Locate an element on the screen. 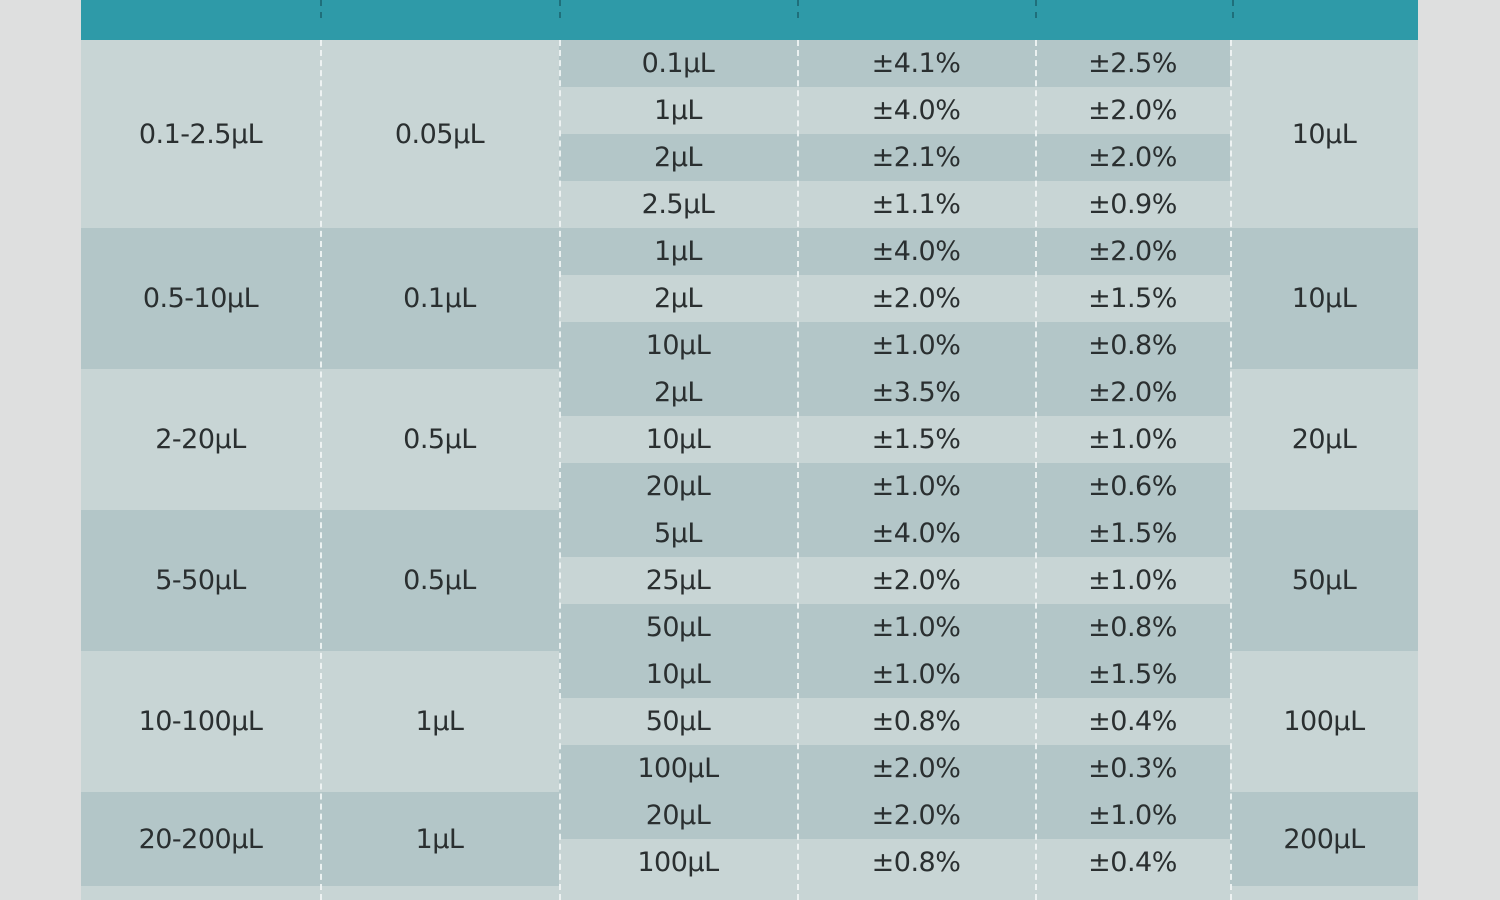 The height and width of the screenshot is (900, 1500). range-cell: 20-200μL is located at coordinates (200, 839).